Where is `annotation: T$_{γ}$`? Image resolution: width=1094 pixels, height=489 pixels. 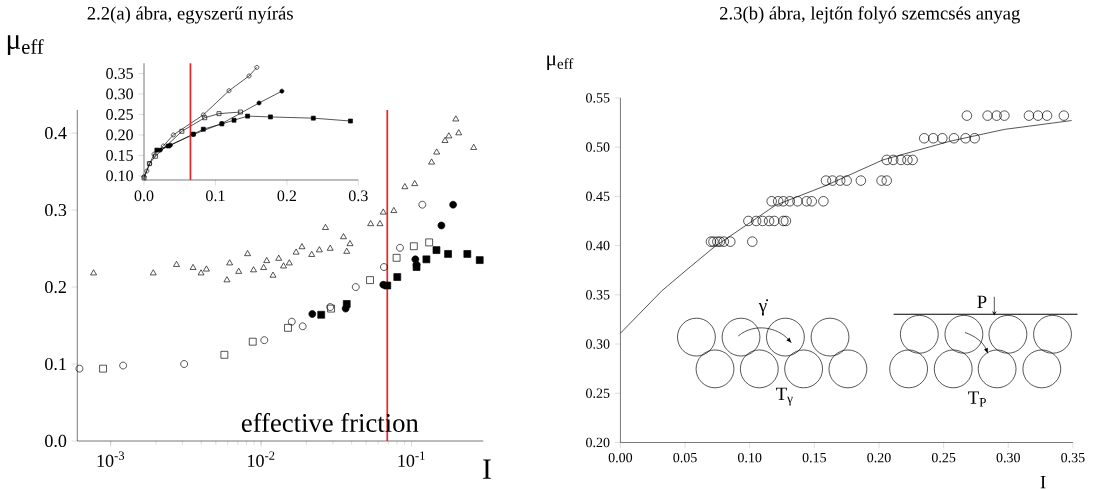 annotation: T$_{γ}$ is located at coordinates (784, 396).